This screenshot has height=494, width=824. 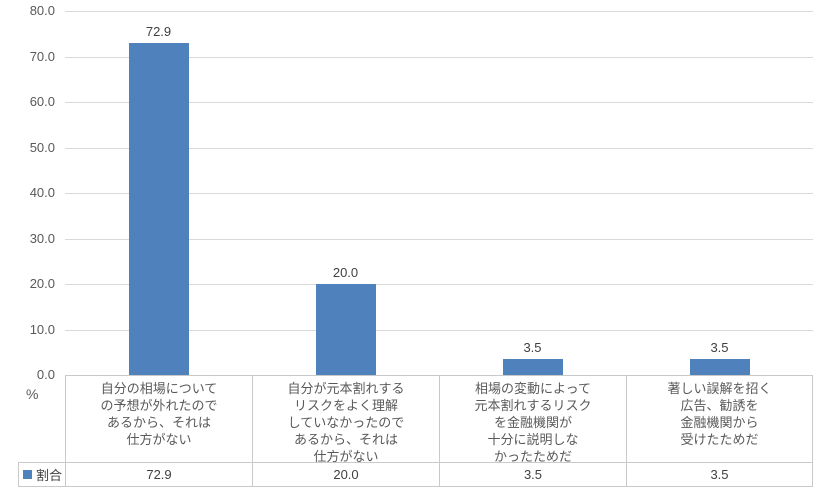 I want to click on y-tick-10: 10.0, so click(x=42, y=329).